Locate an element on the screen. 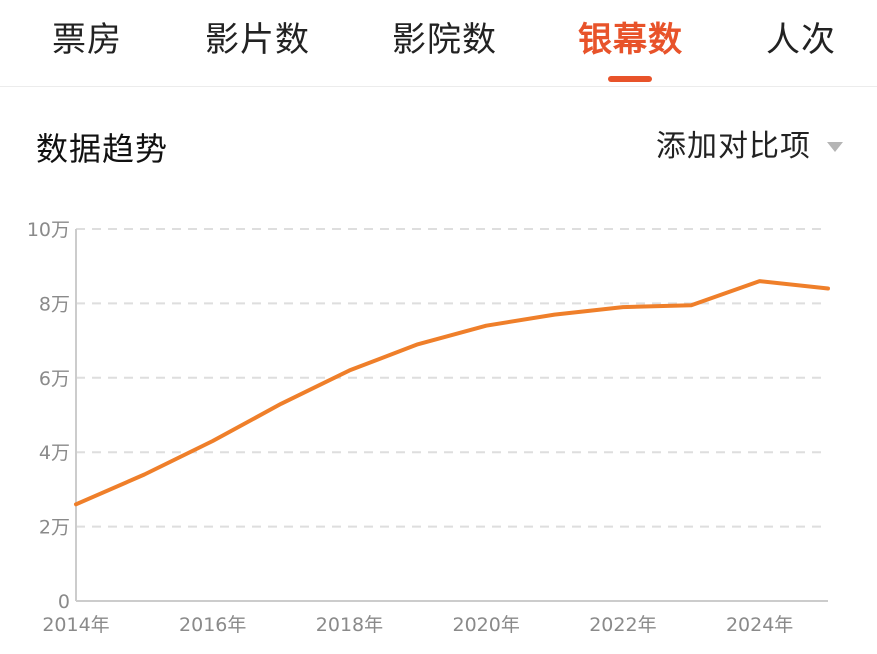 This screenshot has height=654, width=877. x-tick-label: 2020年 is located at coordinates (486, 625).